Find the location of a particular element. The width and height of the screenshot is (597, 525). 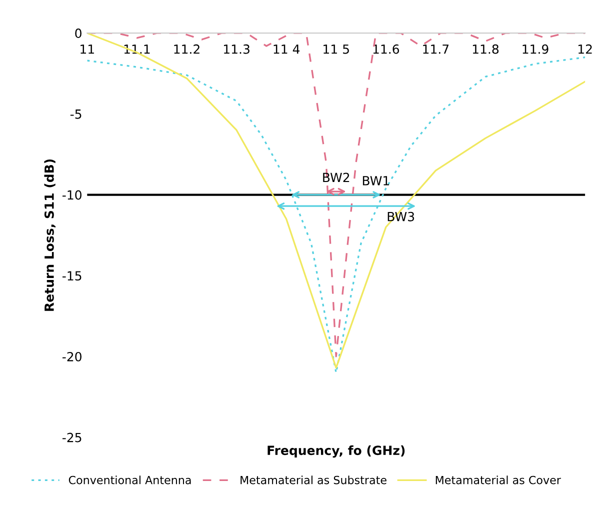

y-tick-label: -10 is located at coordinates (72, 195).